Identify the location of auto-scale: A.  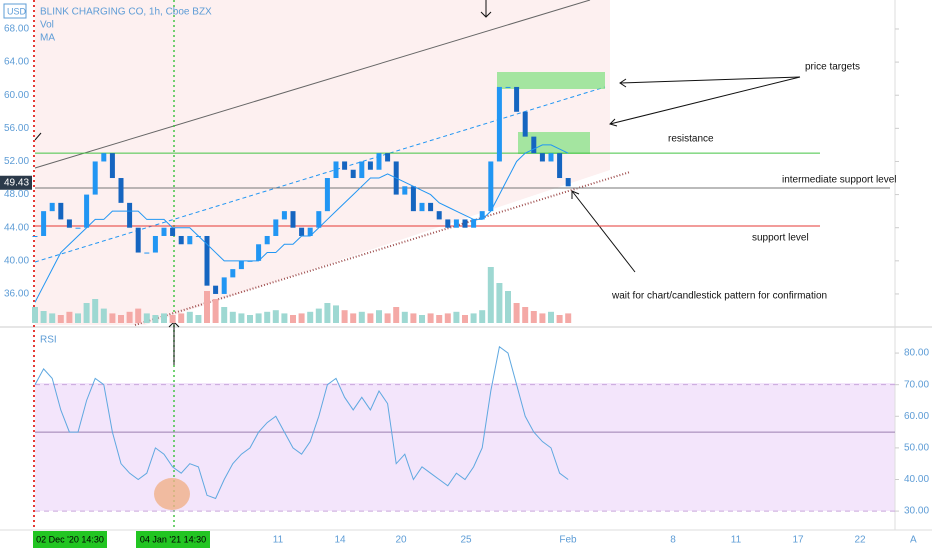
(913, 540).